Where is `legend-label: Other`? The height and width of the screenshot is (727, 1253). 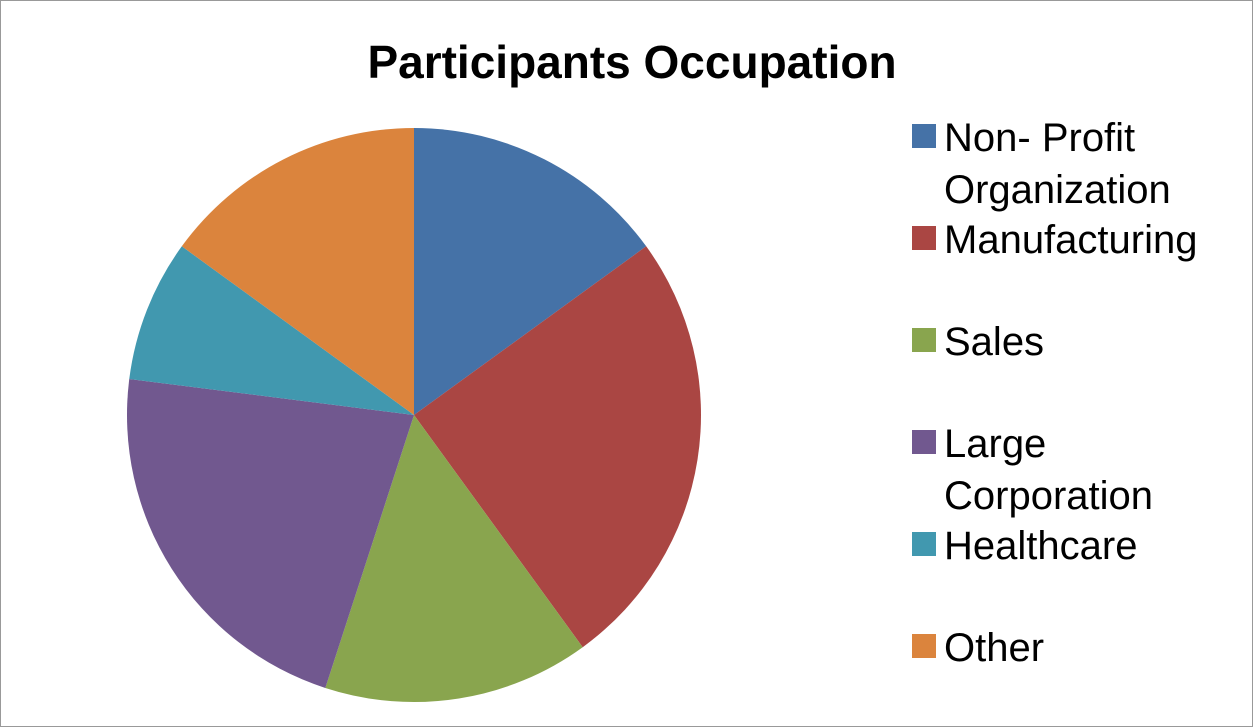
legend-label: Other is located at coordinates (994, 648).